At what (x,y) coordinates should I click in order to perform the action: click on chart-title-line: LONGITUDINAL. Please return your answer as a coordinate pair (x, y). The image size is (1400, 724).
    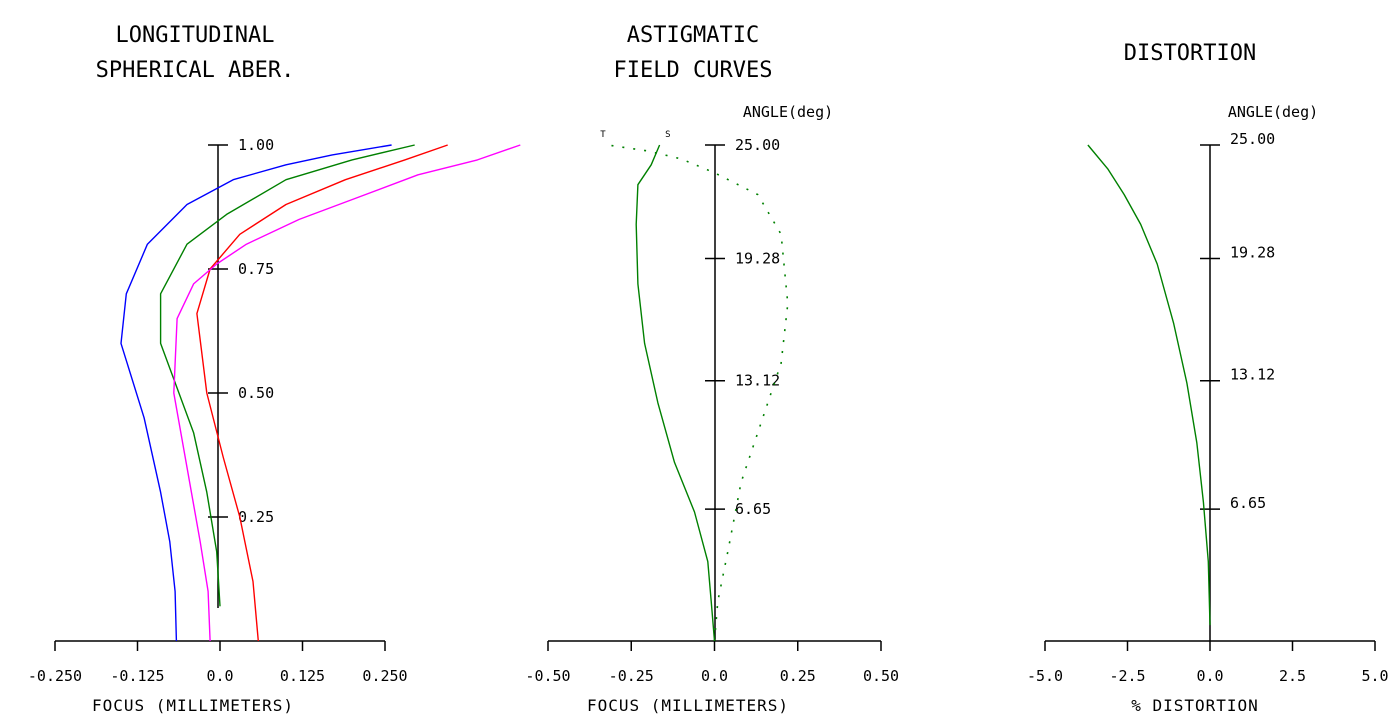
    Looking at the image, I should click on (195, 35).